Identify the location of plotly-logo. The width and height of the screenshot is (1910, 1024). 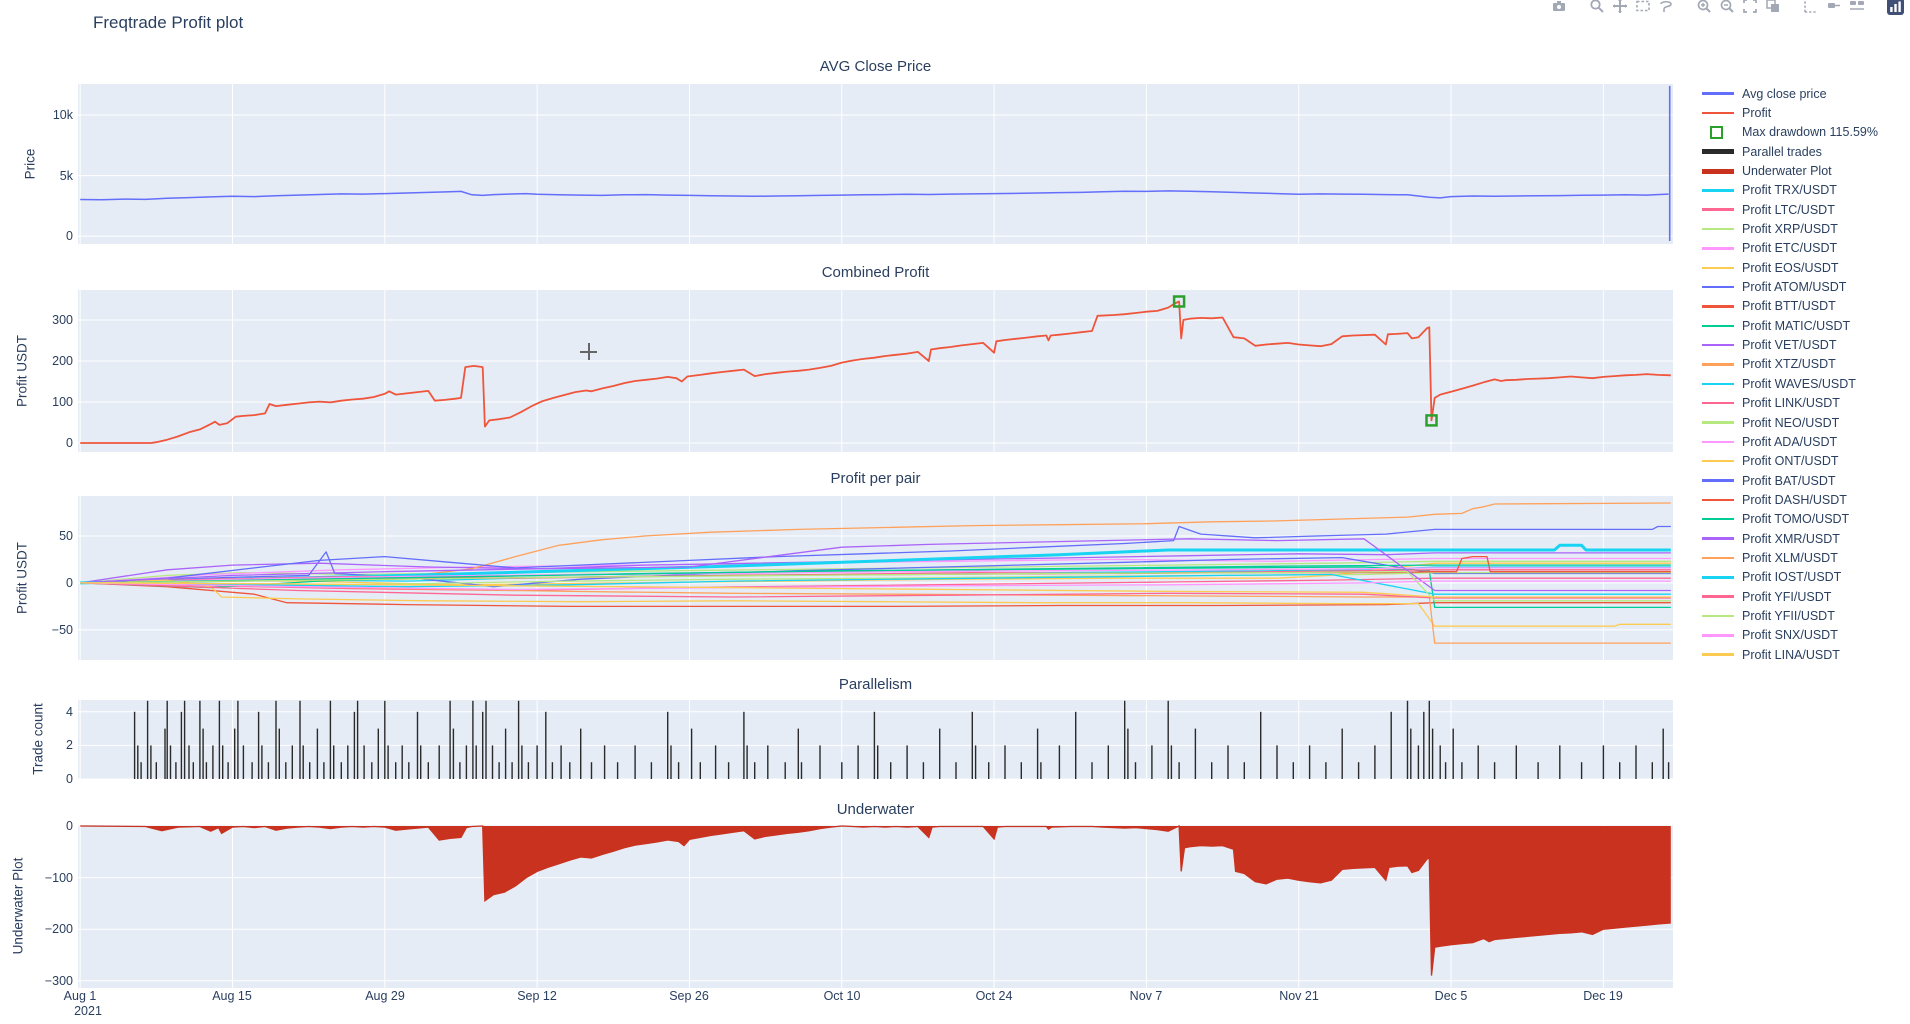
(1895, 7).